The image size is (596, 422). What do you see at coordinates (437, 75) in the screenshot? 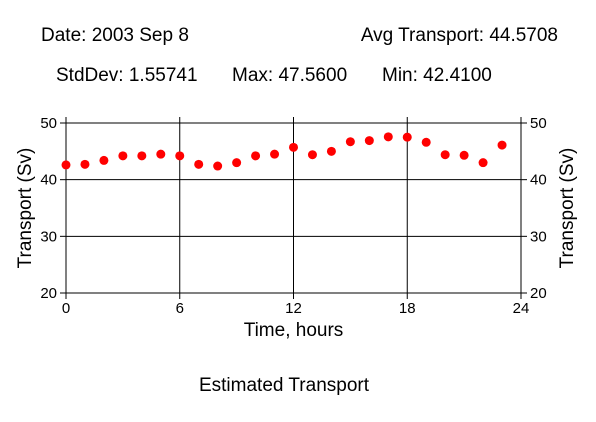
I see `min-label: Min: 42.4100` at bounding box center [437, 75].